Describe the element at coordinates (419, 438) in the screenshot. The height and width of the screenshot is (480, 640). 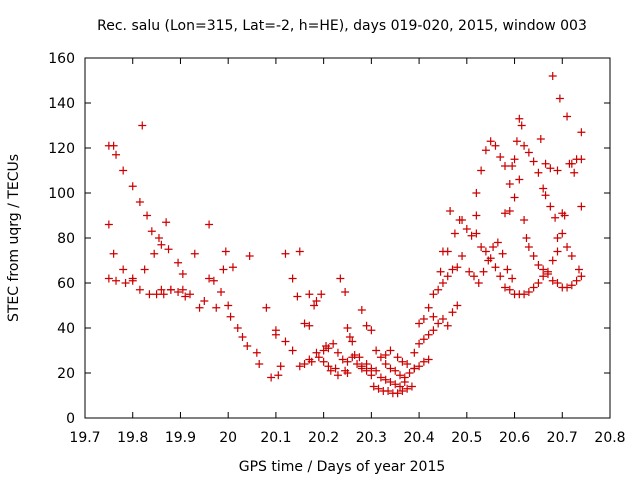
I see `x-tick-label: 20.4` at that location.